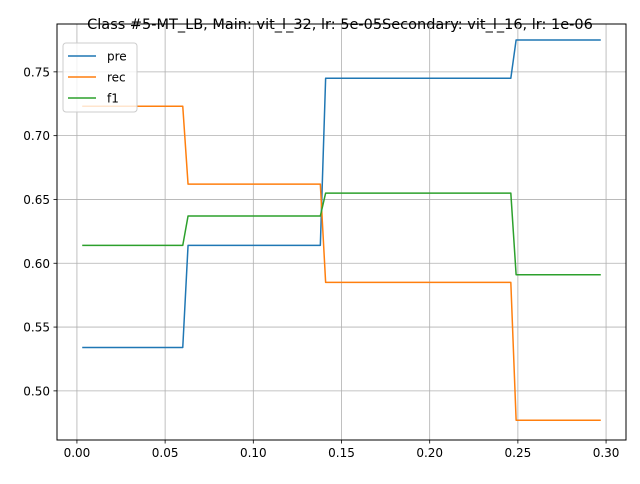 The height and width of the screenshot is (484, 640). Describe the element at coordinates (40, 231) in the screenshot. I see `y-axis: 0.50 0.55 0.60 0.65 0.70 0.75` at that location.